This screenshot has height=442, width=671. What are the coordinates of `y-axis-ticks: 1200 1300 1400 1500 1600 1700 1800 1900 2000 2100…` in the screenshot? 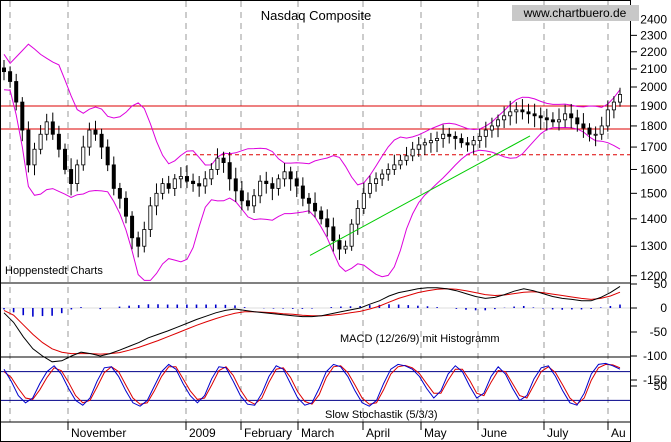 It's located at (649, 203).